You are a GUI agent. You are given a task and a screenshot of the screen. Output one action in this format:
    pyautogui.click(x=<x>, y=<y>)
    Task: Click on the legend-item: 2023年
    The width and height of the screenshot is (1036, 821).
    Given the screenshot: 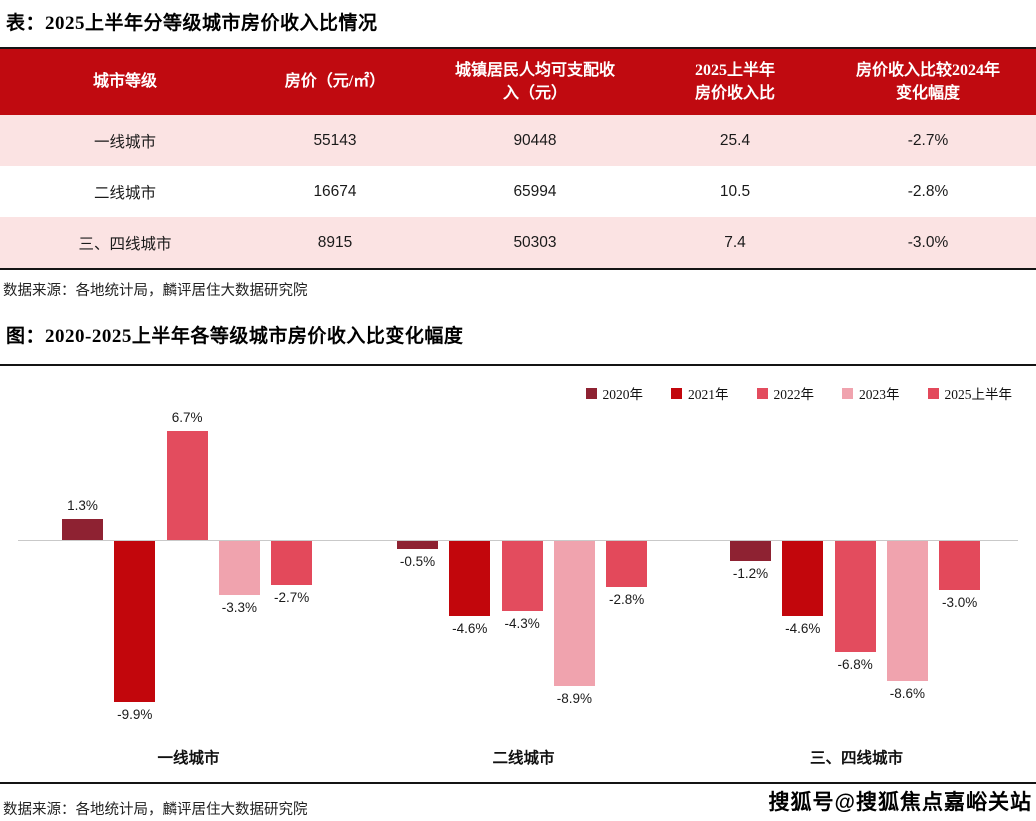 What is the action you would take?
    pyautogui.click(x=871, y=393)
    